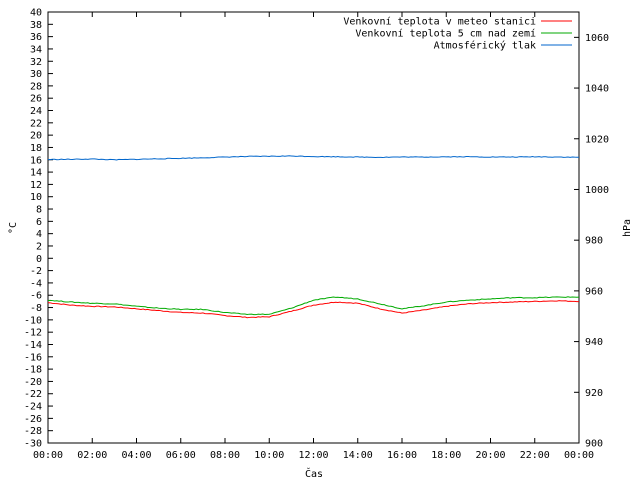 The height and width of the screenshot is (480, 640). I want to click on y-left-tick-label: -20, so click(33, 382).